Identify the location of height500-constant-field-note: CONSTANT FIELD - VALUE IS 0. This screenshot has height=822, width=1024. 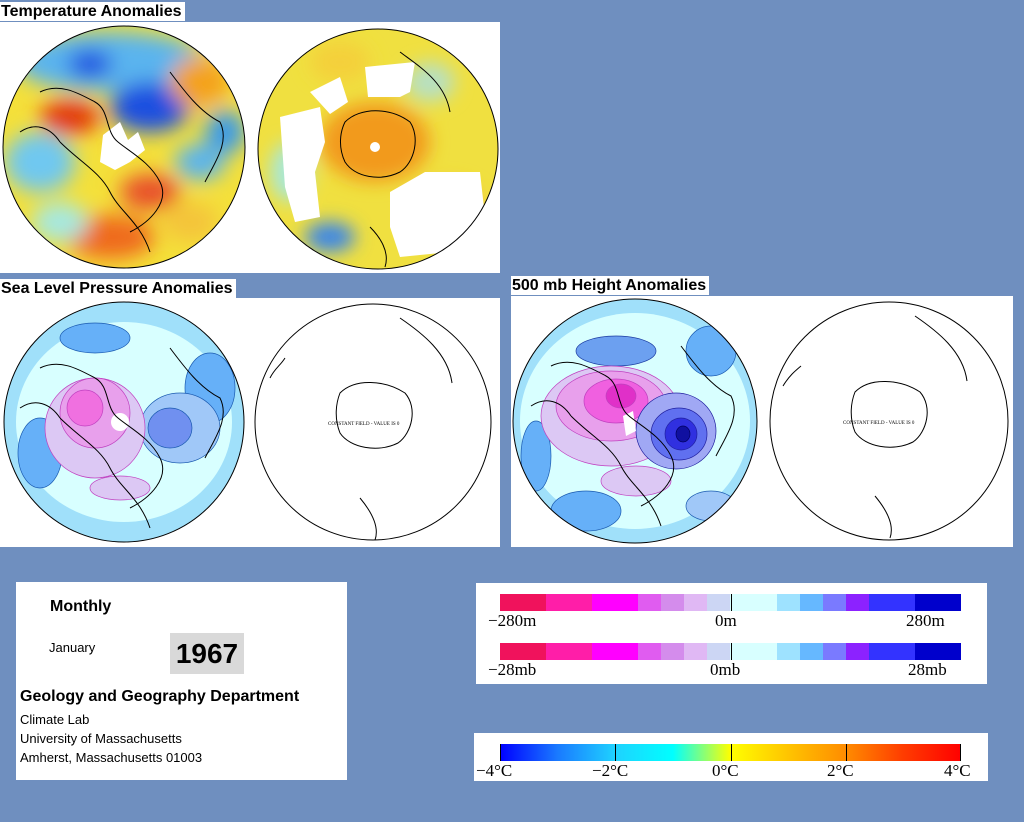
(879, 423).